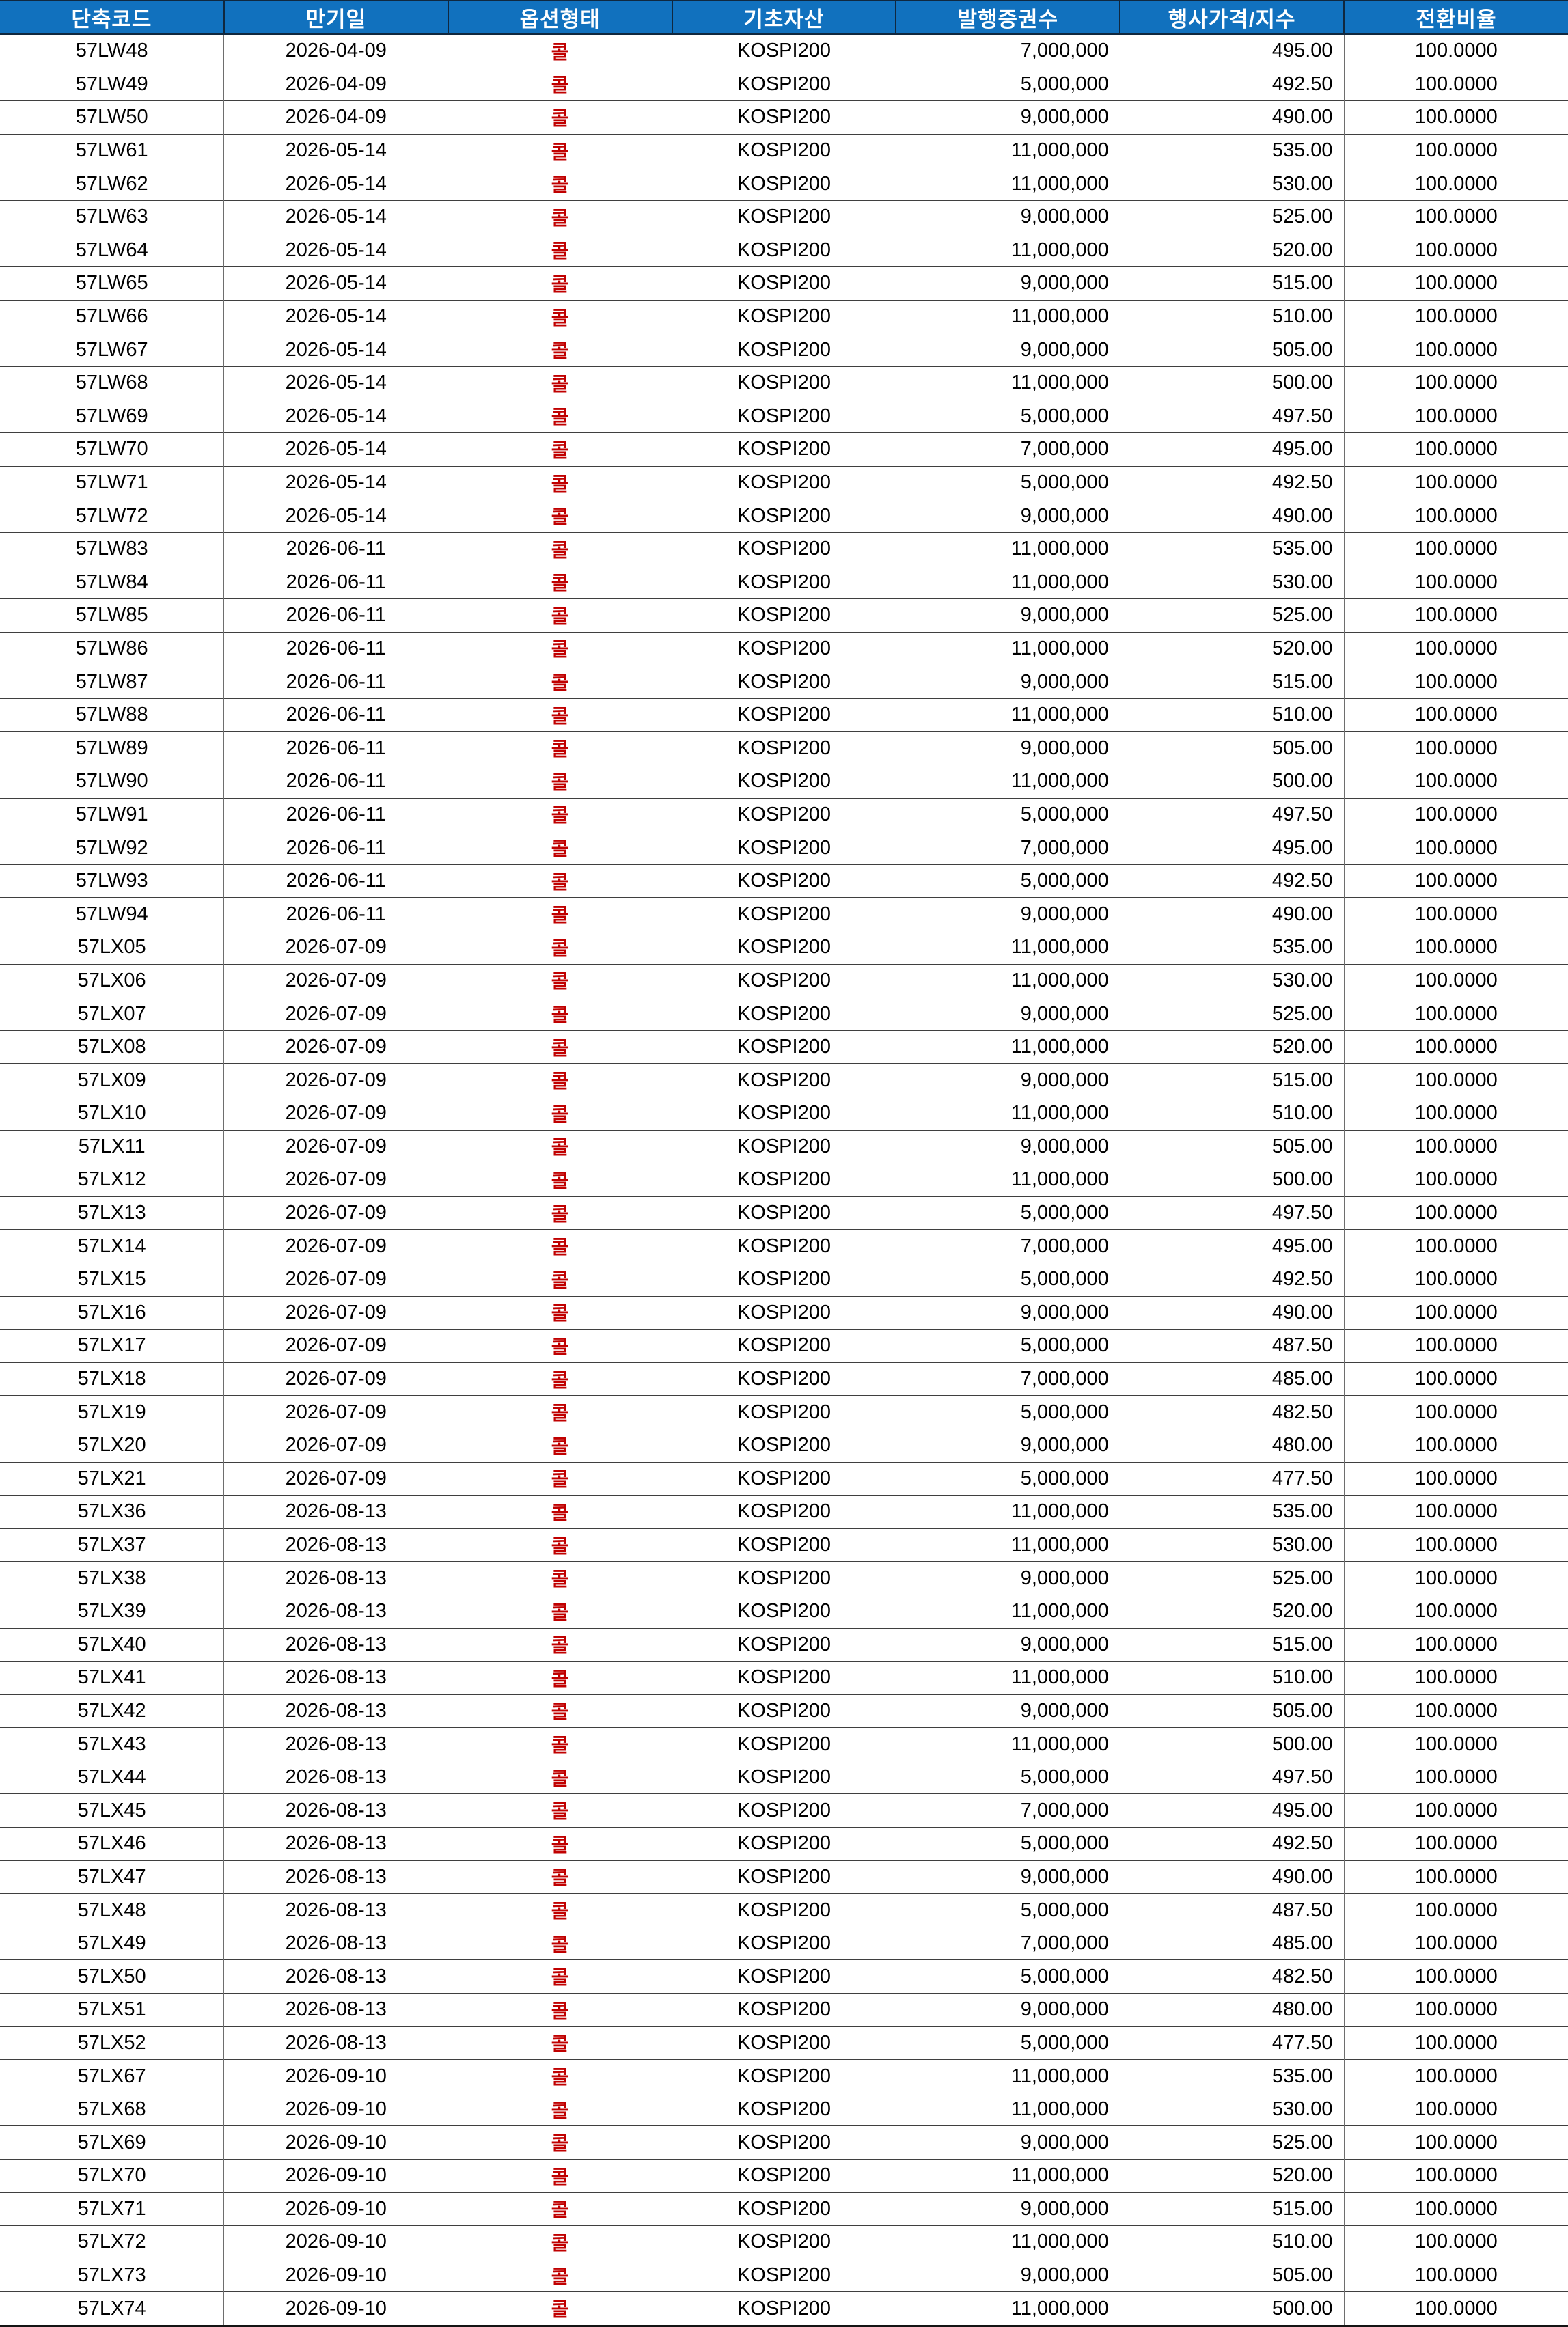 The width and height of the screenshot is (1568, 2327). I want to click on cell-code: 57LX44, so click(112, 1777).